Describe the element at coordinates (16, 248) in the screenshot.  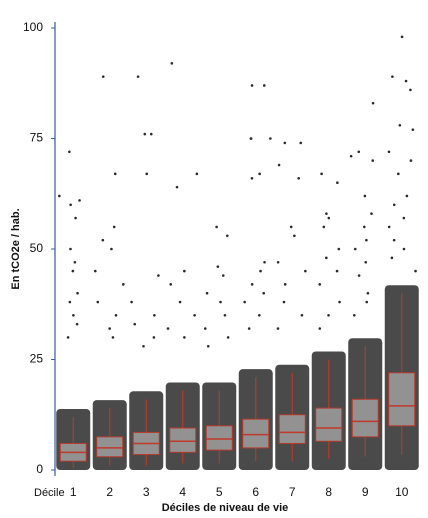
I see `y-axis-title: En tCO2e / hab.` at that location.